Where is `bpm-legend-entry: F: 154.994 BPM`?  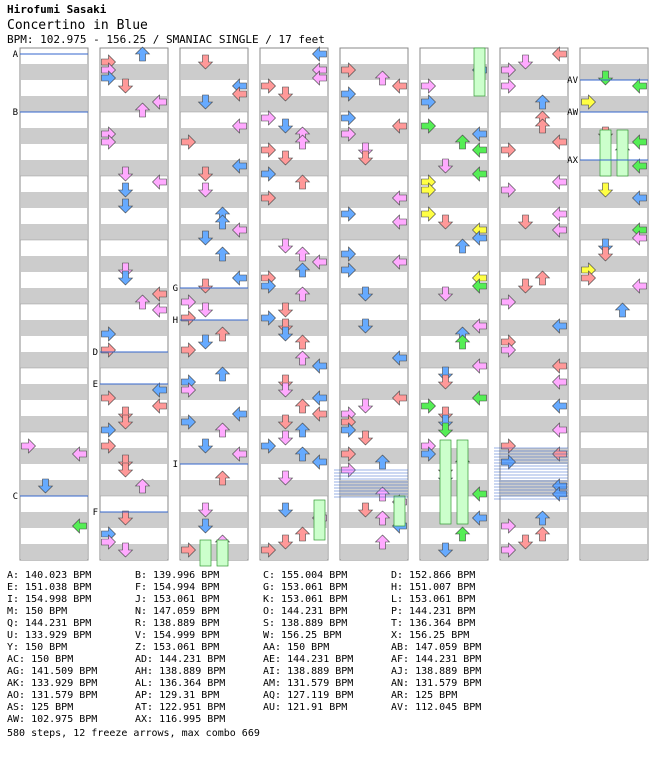 bpm-legend-entry: F: 154.994 BPM is located at coordinates (177, 587).